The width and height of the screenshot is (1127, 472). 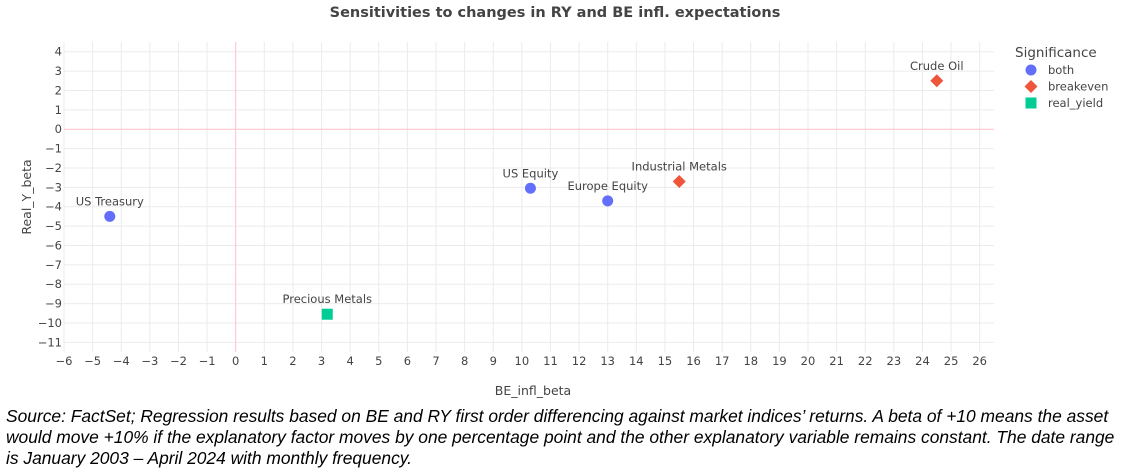 What do you see at coordinates (679, 167) in the screenshot?
I see `point-label: Industrial Metals` at bounding box center [679, 167].